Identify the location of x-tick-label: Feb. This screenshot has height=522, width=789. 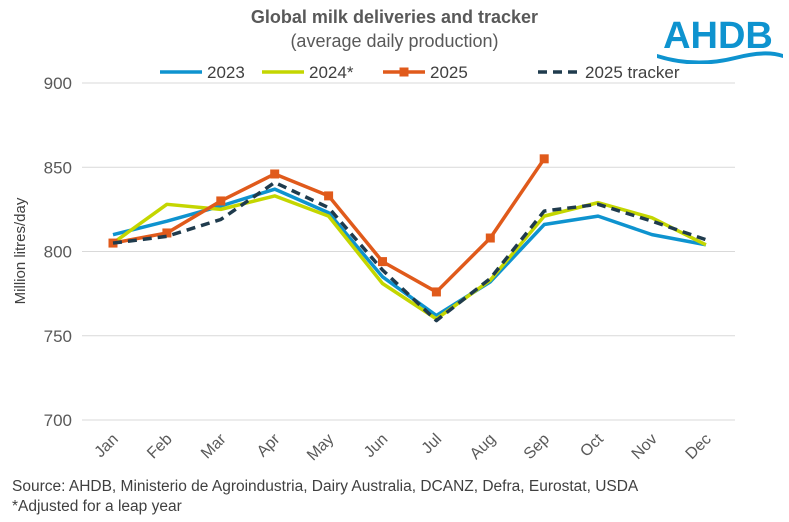
(160, 447).